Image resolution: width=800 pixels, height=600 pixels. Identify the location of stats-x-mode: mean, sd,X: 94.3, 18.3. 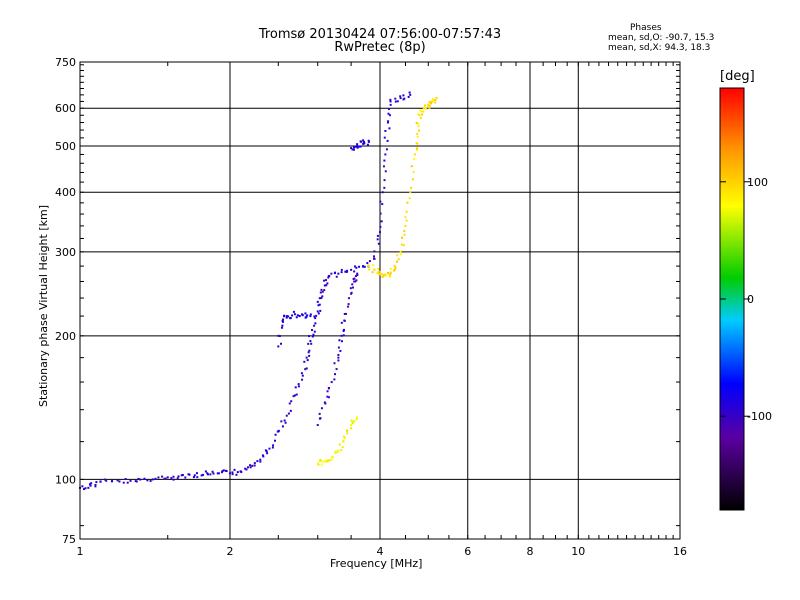
(659, 48).